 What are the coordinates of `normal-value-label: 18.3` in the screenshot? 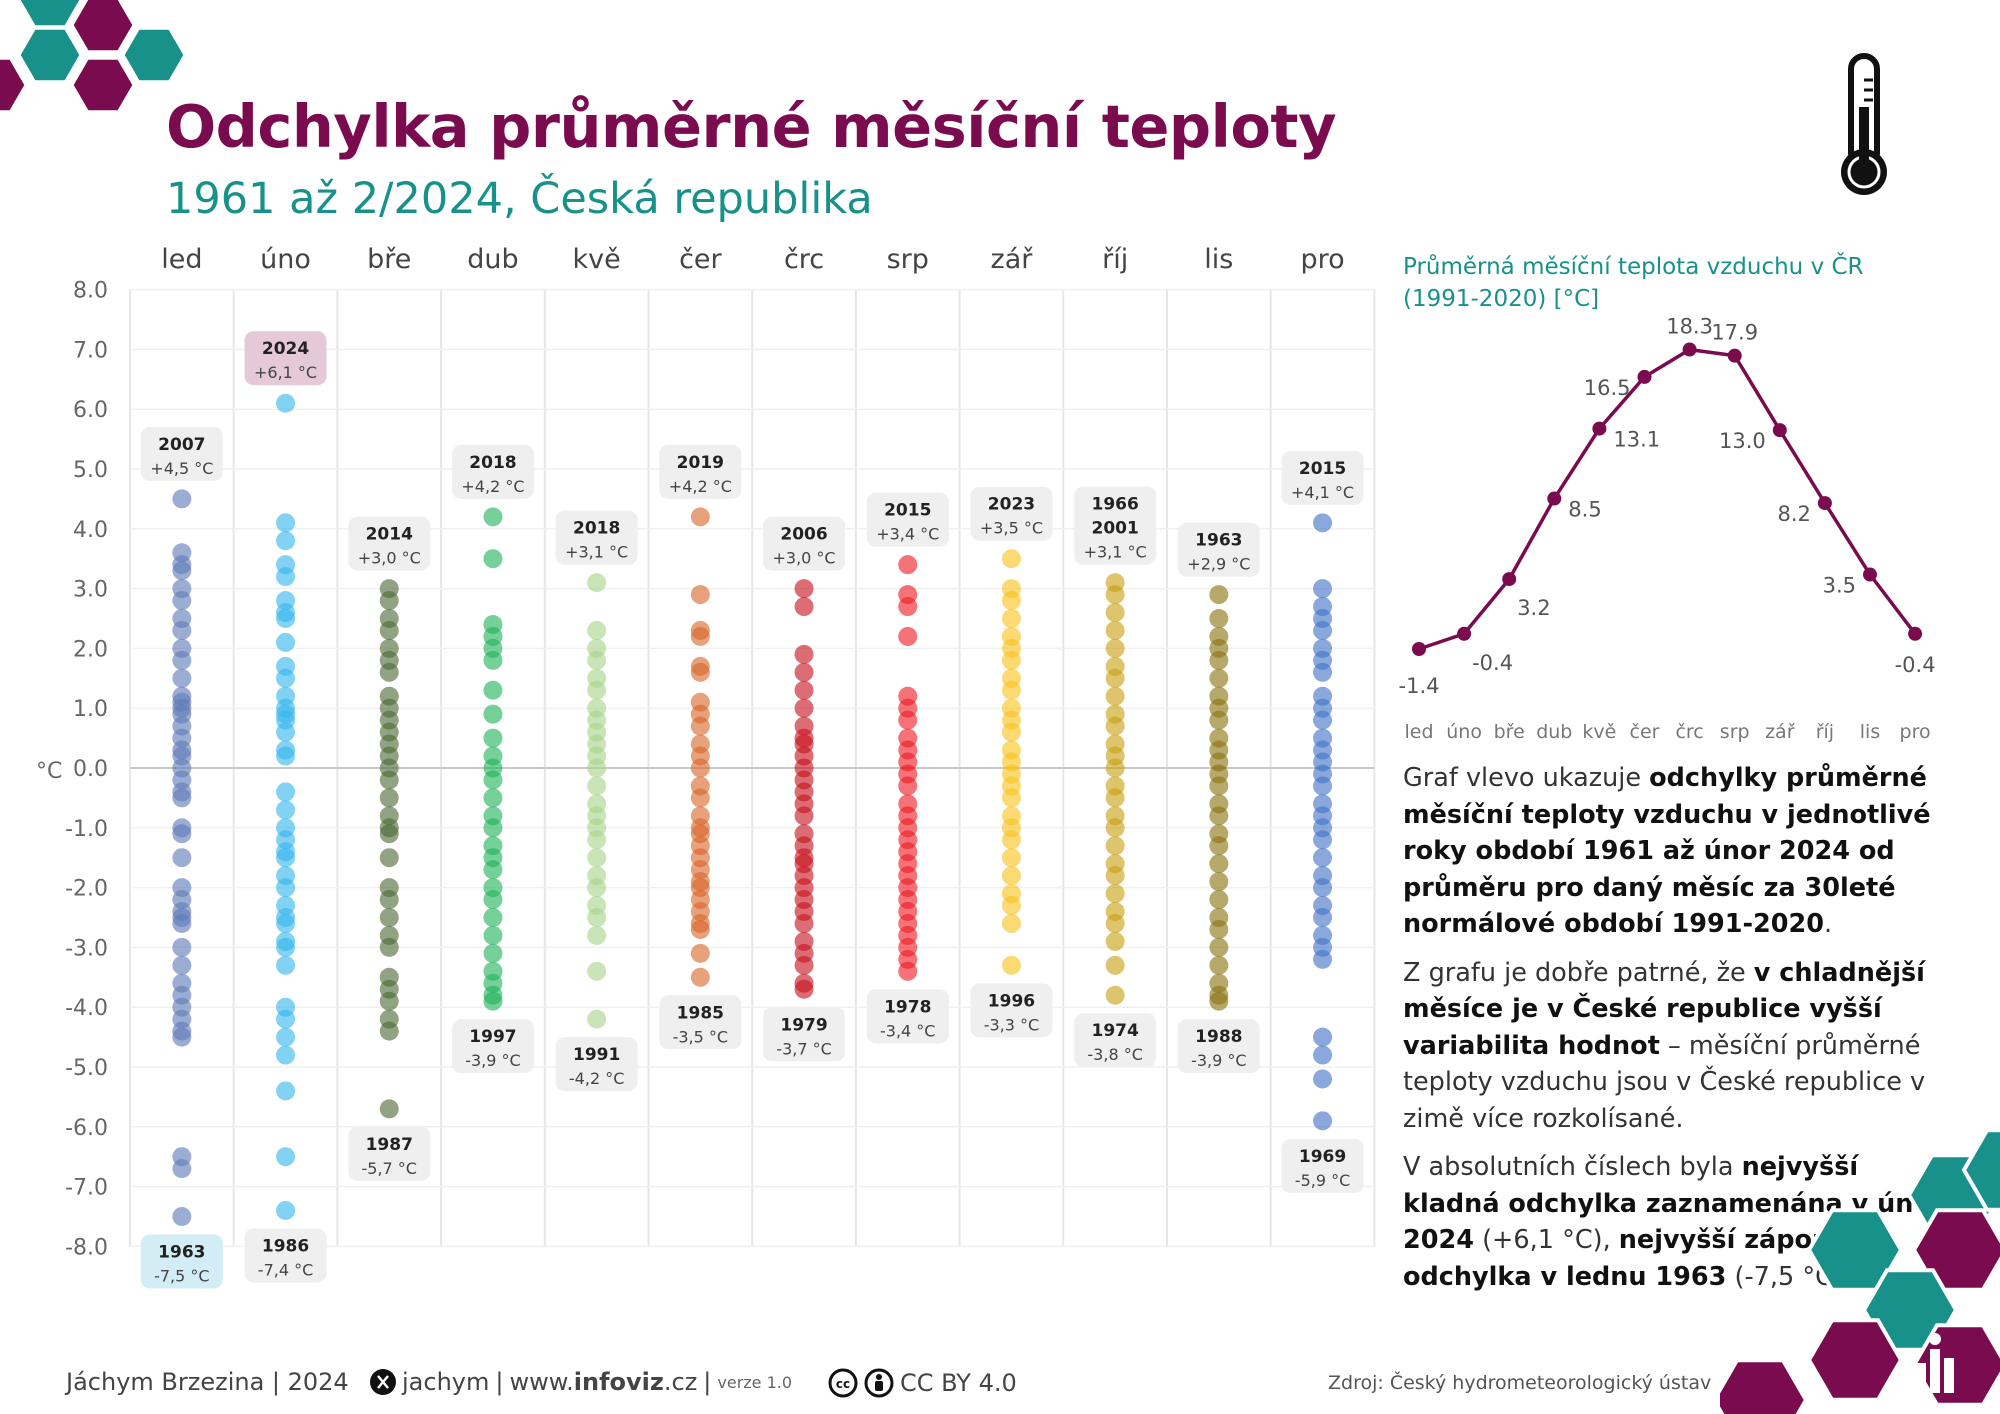 It's located at (1689, 327).